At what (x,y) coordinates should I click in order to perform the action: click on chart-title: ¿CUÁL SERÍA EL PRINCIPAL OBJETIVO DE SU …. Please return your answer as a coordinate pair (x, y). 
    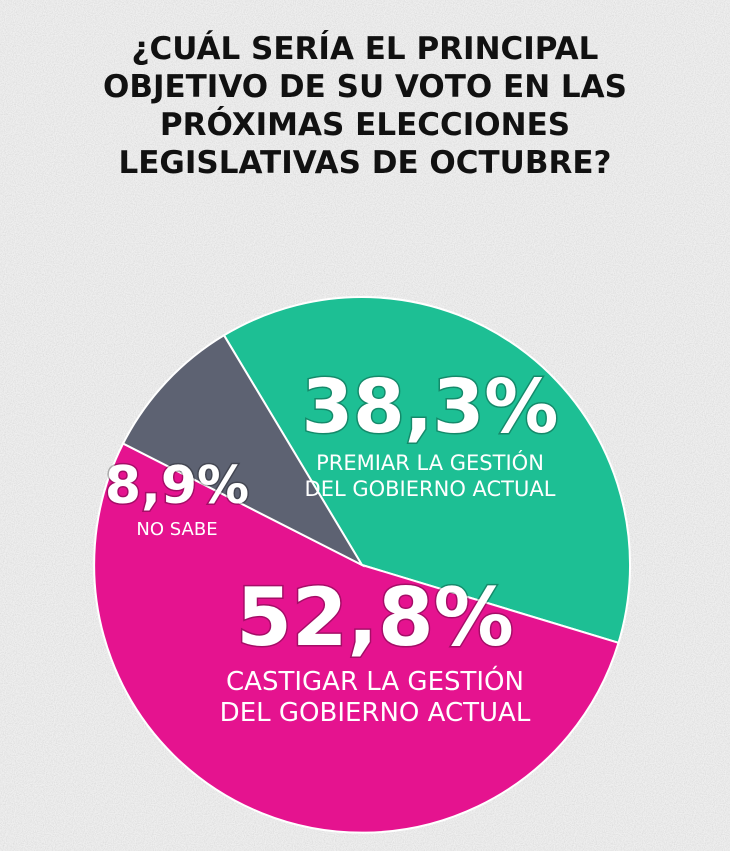
    Looking at the image, I should click on (365, 106).